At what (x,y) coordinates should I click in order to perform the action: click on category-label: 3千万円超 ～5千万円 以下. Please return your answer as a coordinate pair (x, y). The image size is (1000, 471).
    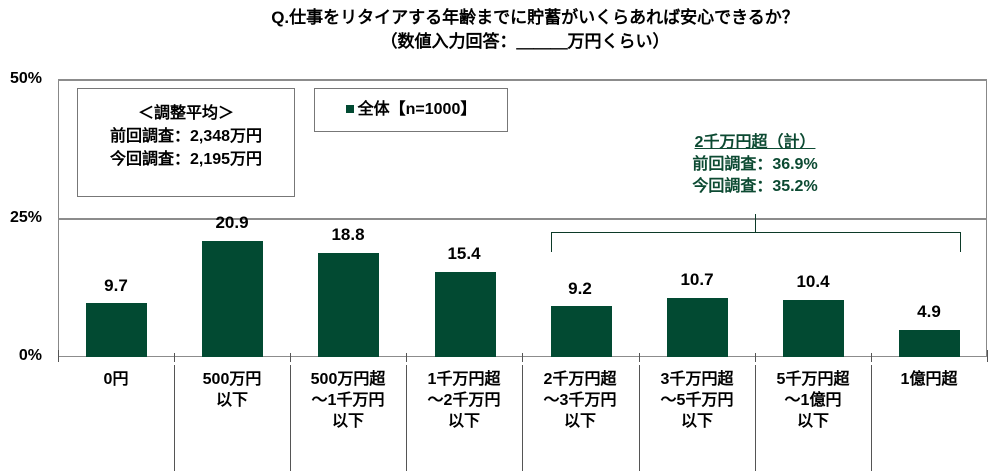
    Looking at the image, I should click on (697, 400).